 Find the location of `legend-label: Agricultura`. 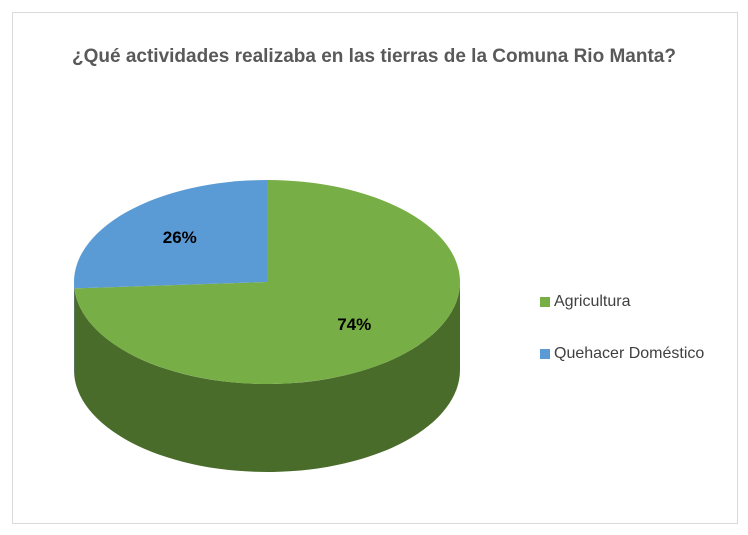

legend-label: Agricultura is located at coordinates (592, 301).